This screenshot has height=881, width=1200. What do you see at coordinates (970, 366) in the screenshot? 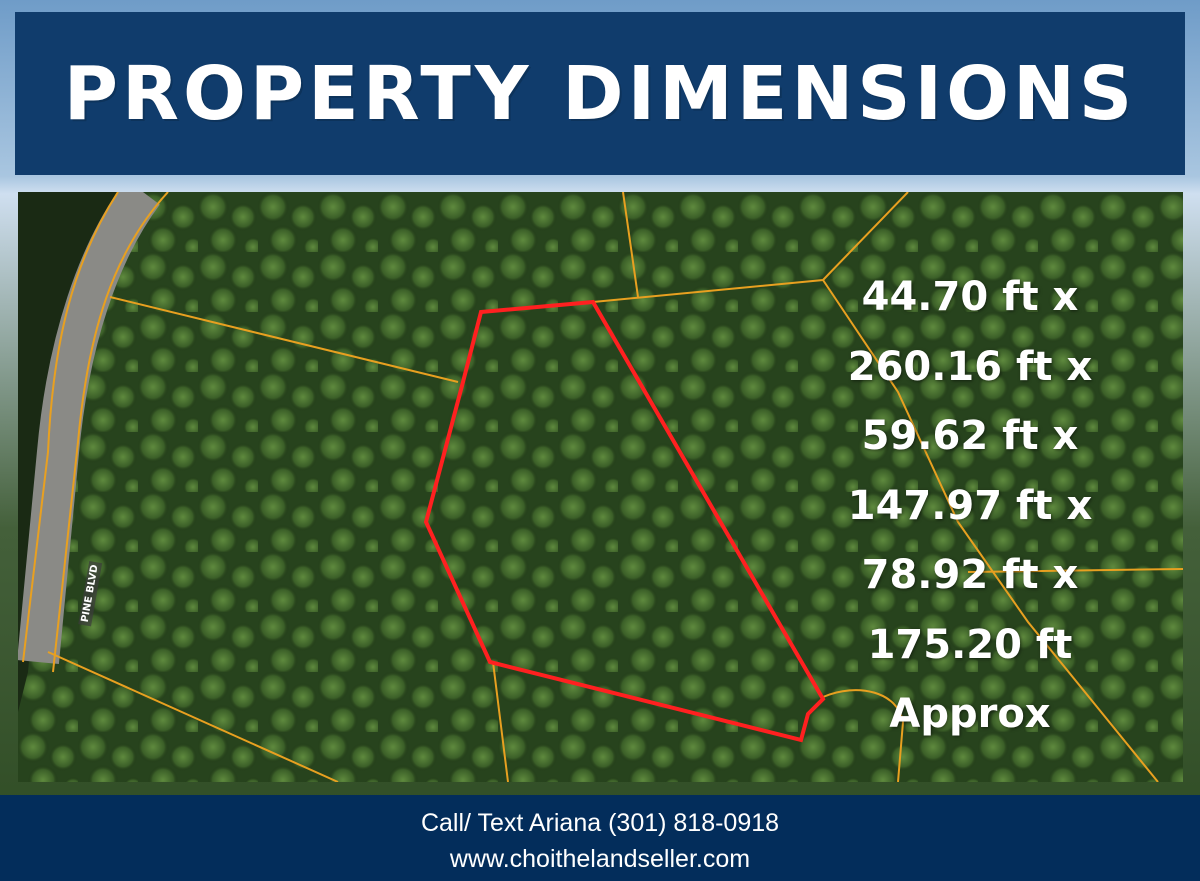
I see `dimension-2: 260.16 ft x` at bounding box center [970, 366].